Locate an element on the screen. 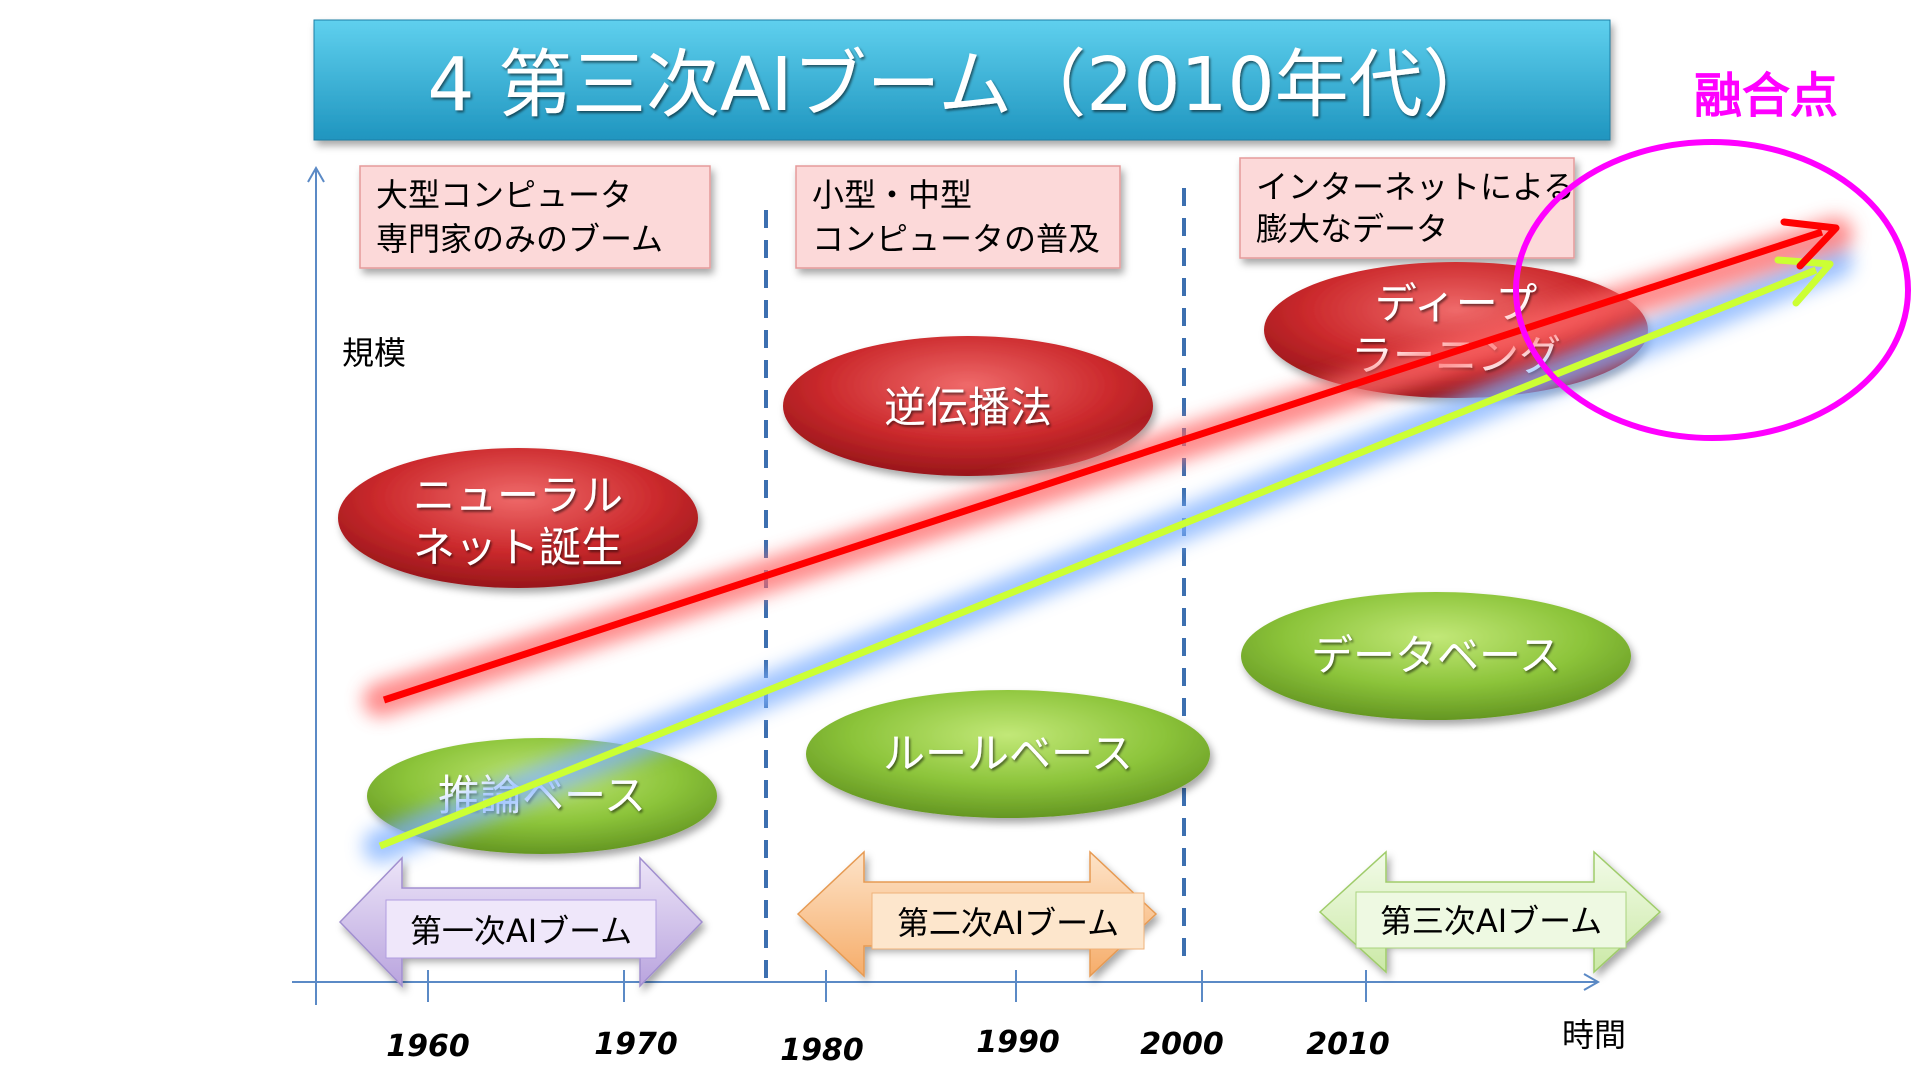  ellipse-label: ネット誕生 is located at coordinates (518, 547).